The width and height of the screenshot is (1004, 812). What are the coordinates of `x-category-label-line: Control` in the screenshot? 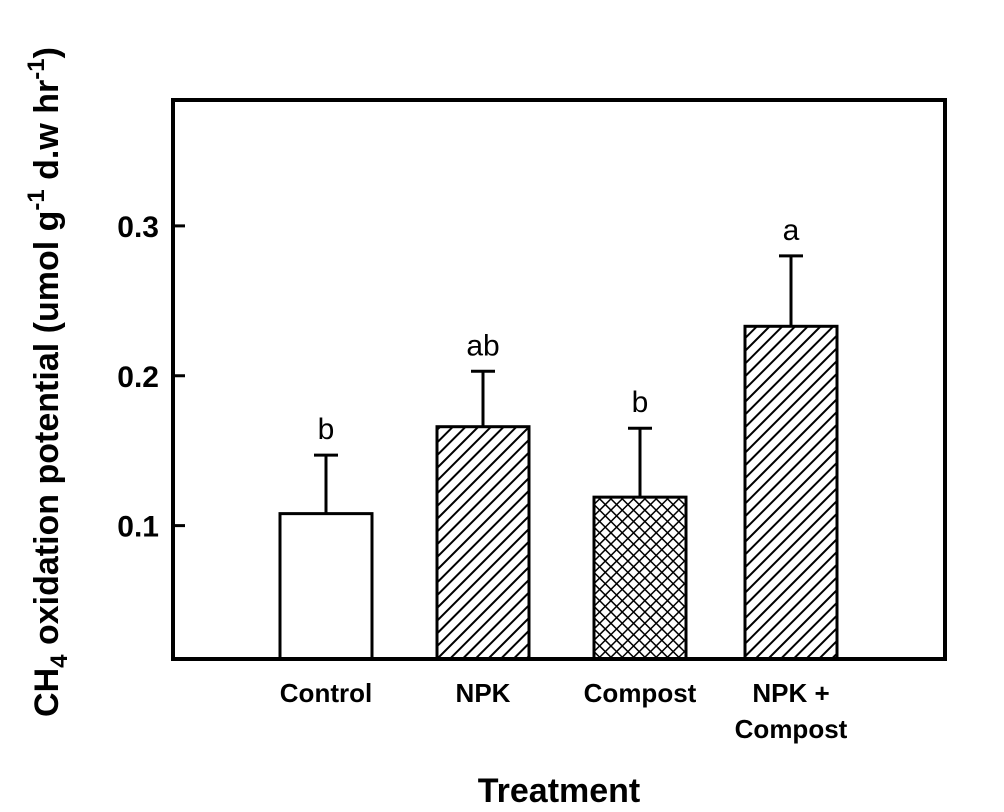 It's located at (326, 693).